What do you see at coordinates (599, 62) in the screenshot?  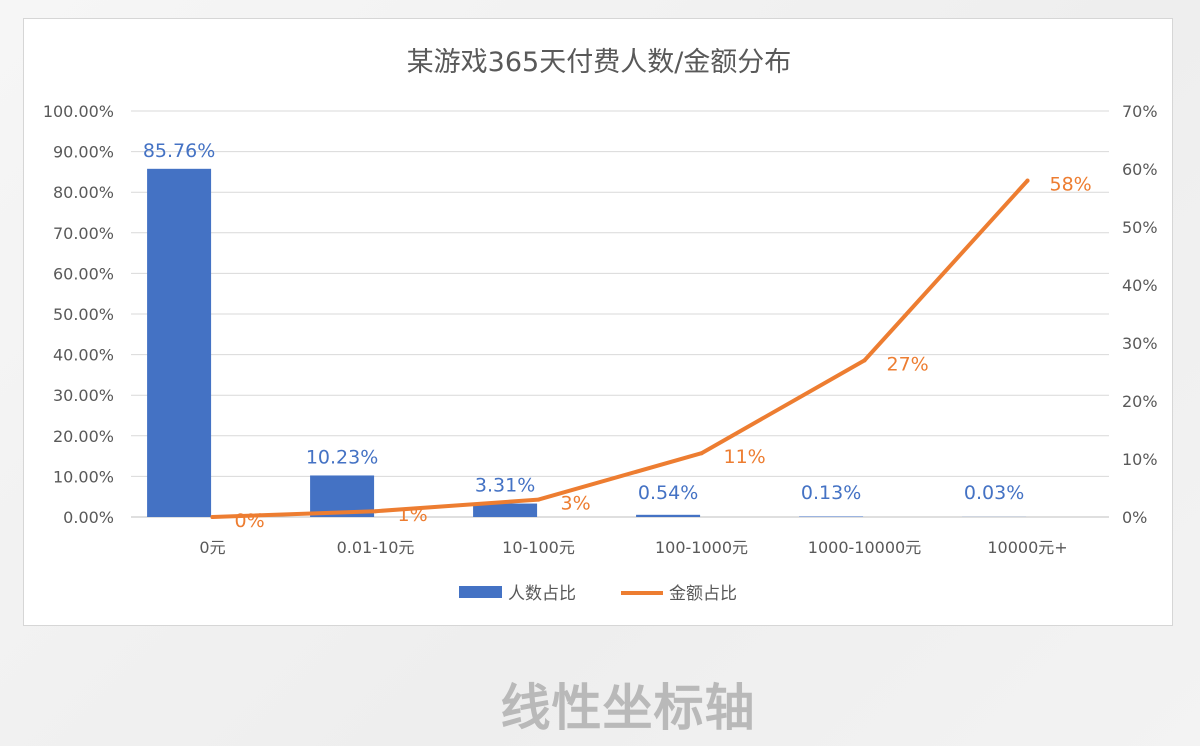 I see `chart-title: 某游戏365天付费人数/金额分布` at bounding box center [599, 62].